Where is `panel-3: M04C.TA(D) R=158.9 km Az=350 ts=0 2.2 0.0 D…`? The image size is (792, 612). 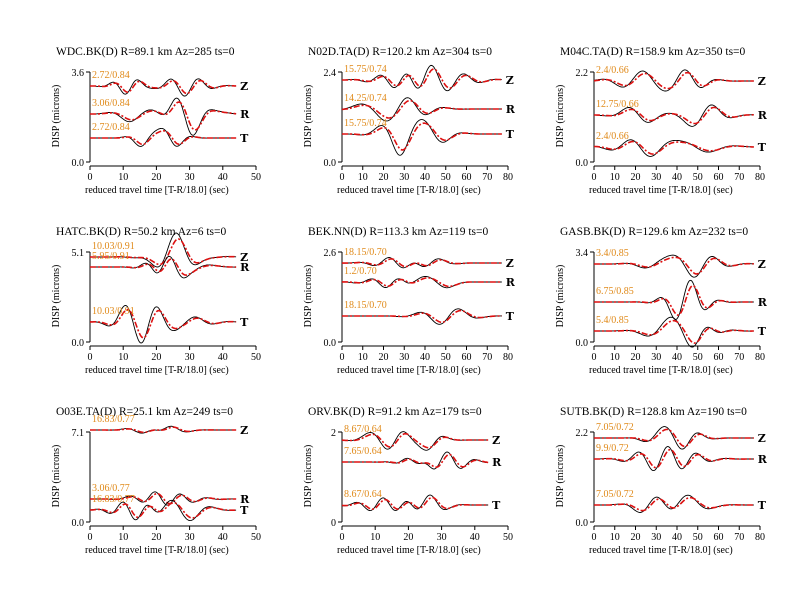 panel-3: M04C.TA(D) R=158.9 km Az=350 ts=0 2.2 0.0 D… is located at coordinates (661, 121).